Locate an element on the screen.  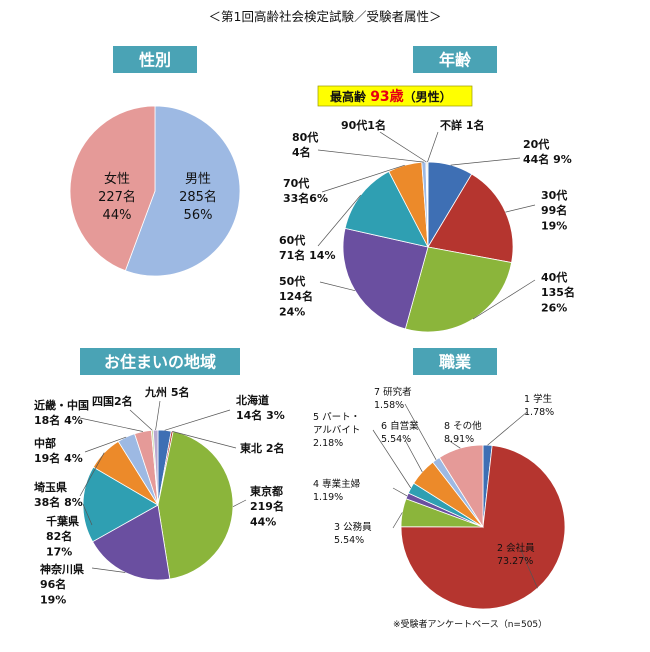
age-label-6: 70代 33名6% is located at coordinates (305, 190).